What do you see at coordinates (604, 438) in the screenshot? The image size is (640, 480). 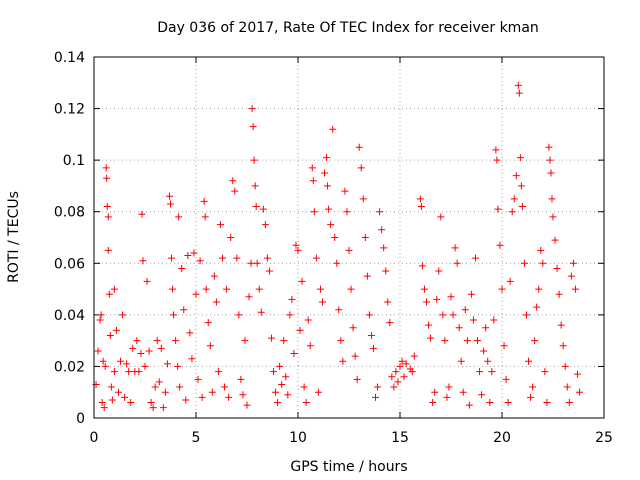 I see `x-tick-label: 25` at bounding box center [604, 438].